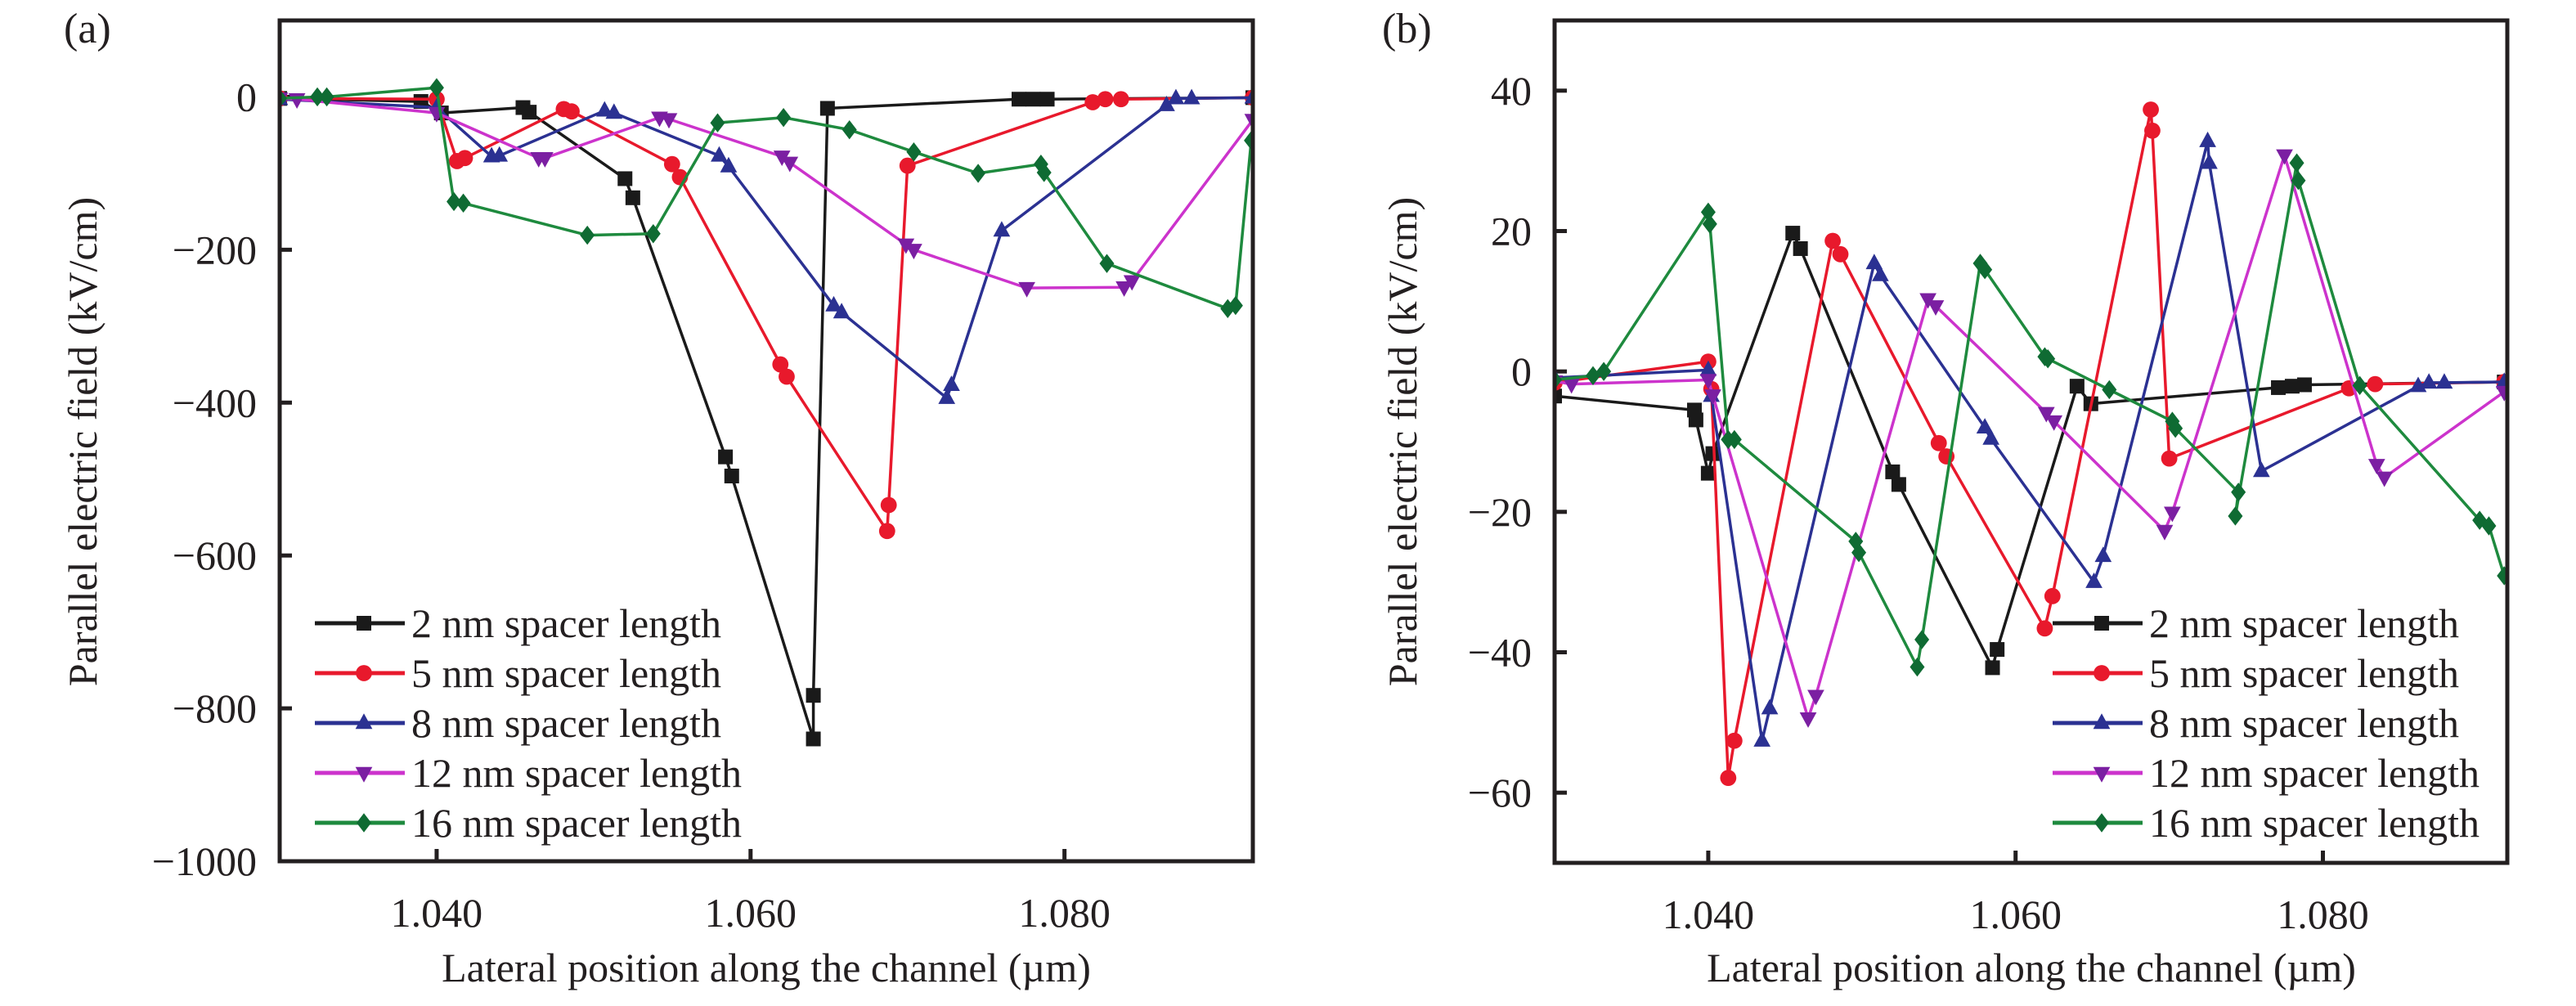  What do you see at coordinates (1709, 914) in the screenshot?
I see `x-tick-label: 1.040` at bounding box center [1709, 914].